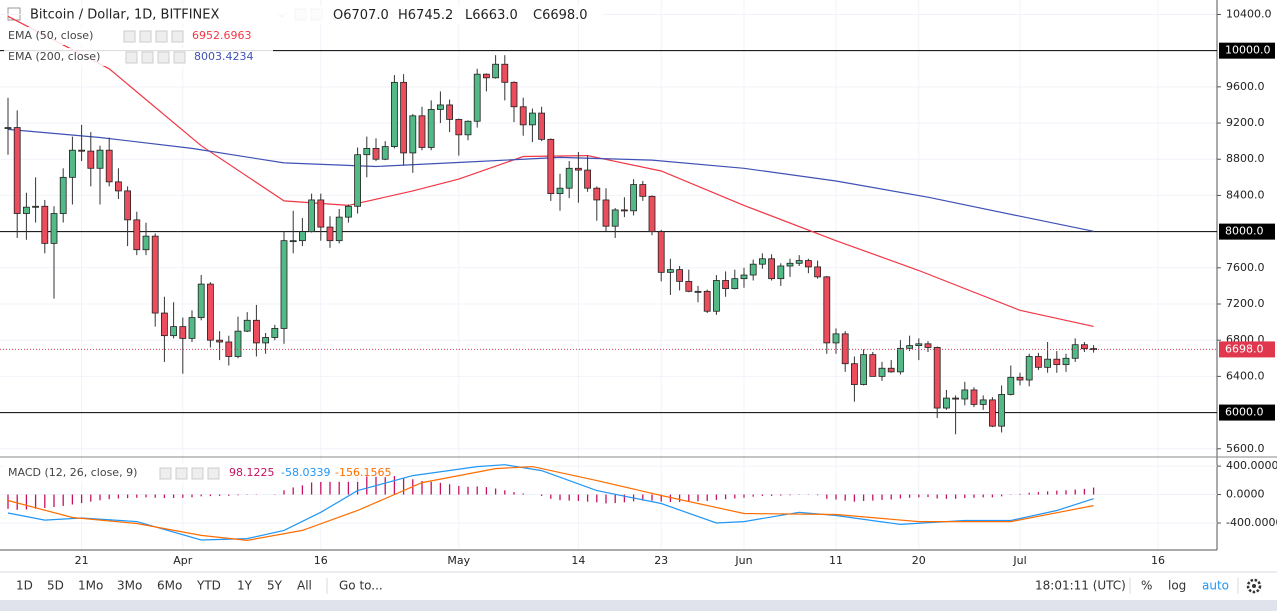 This screenshot has height=611, width=1277. What do you see at coordinates (1158, 560) in the screenshot?
I see `x-tick-label: 16` at bounding box center [1158, 560].